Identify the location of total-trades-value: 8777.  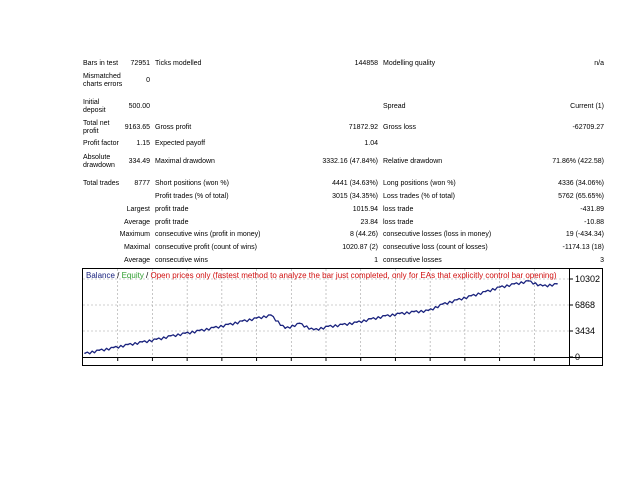
(142, 183).